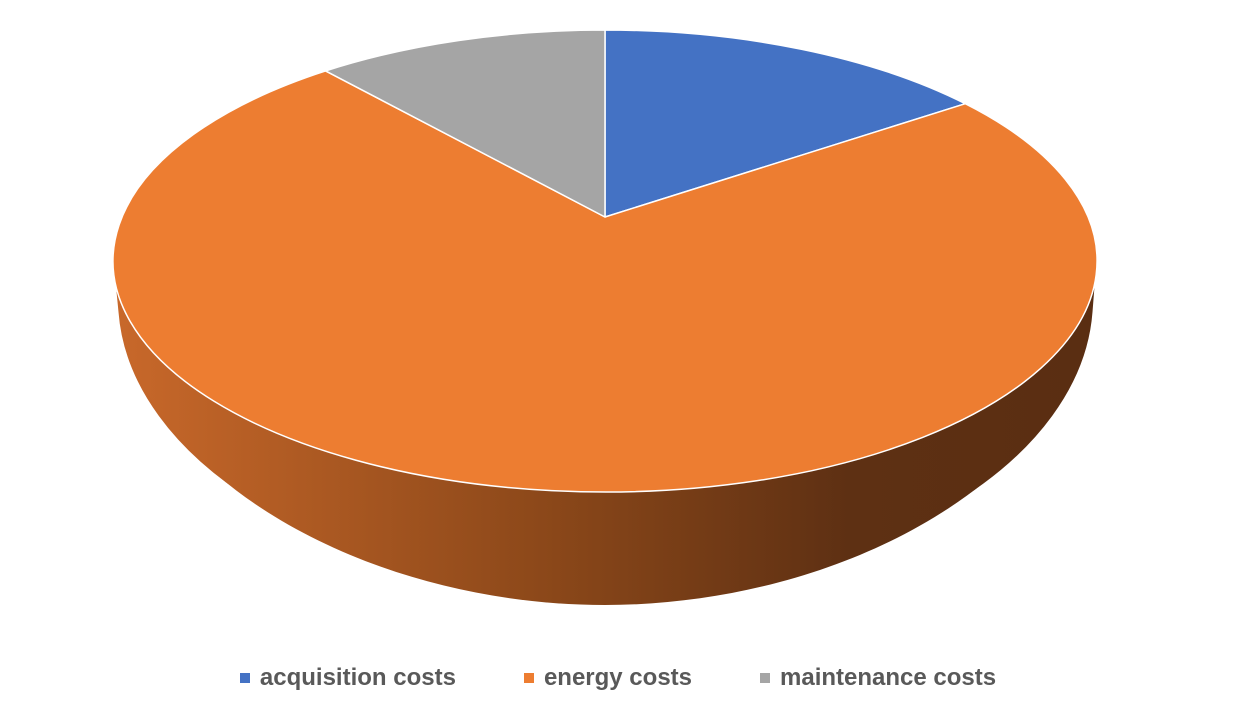 The width and height of the screenshot is (1236, 724). I want to click on legend-label: maintenance costs, so click(888, 677).